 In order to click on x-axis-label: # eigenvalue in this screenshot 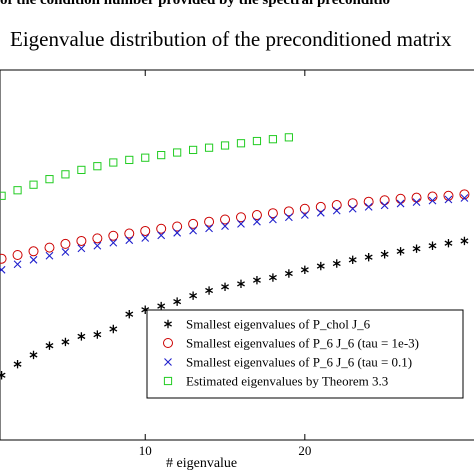, I will do `click(202, 463)`.